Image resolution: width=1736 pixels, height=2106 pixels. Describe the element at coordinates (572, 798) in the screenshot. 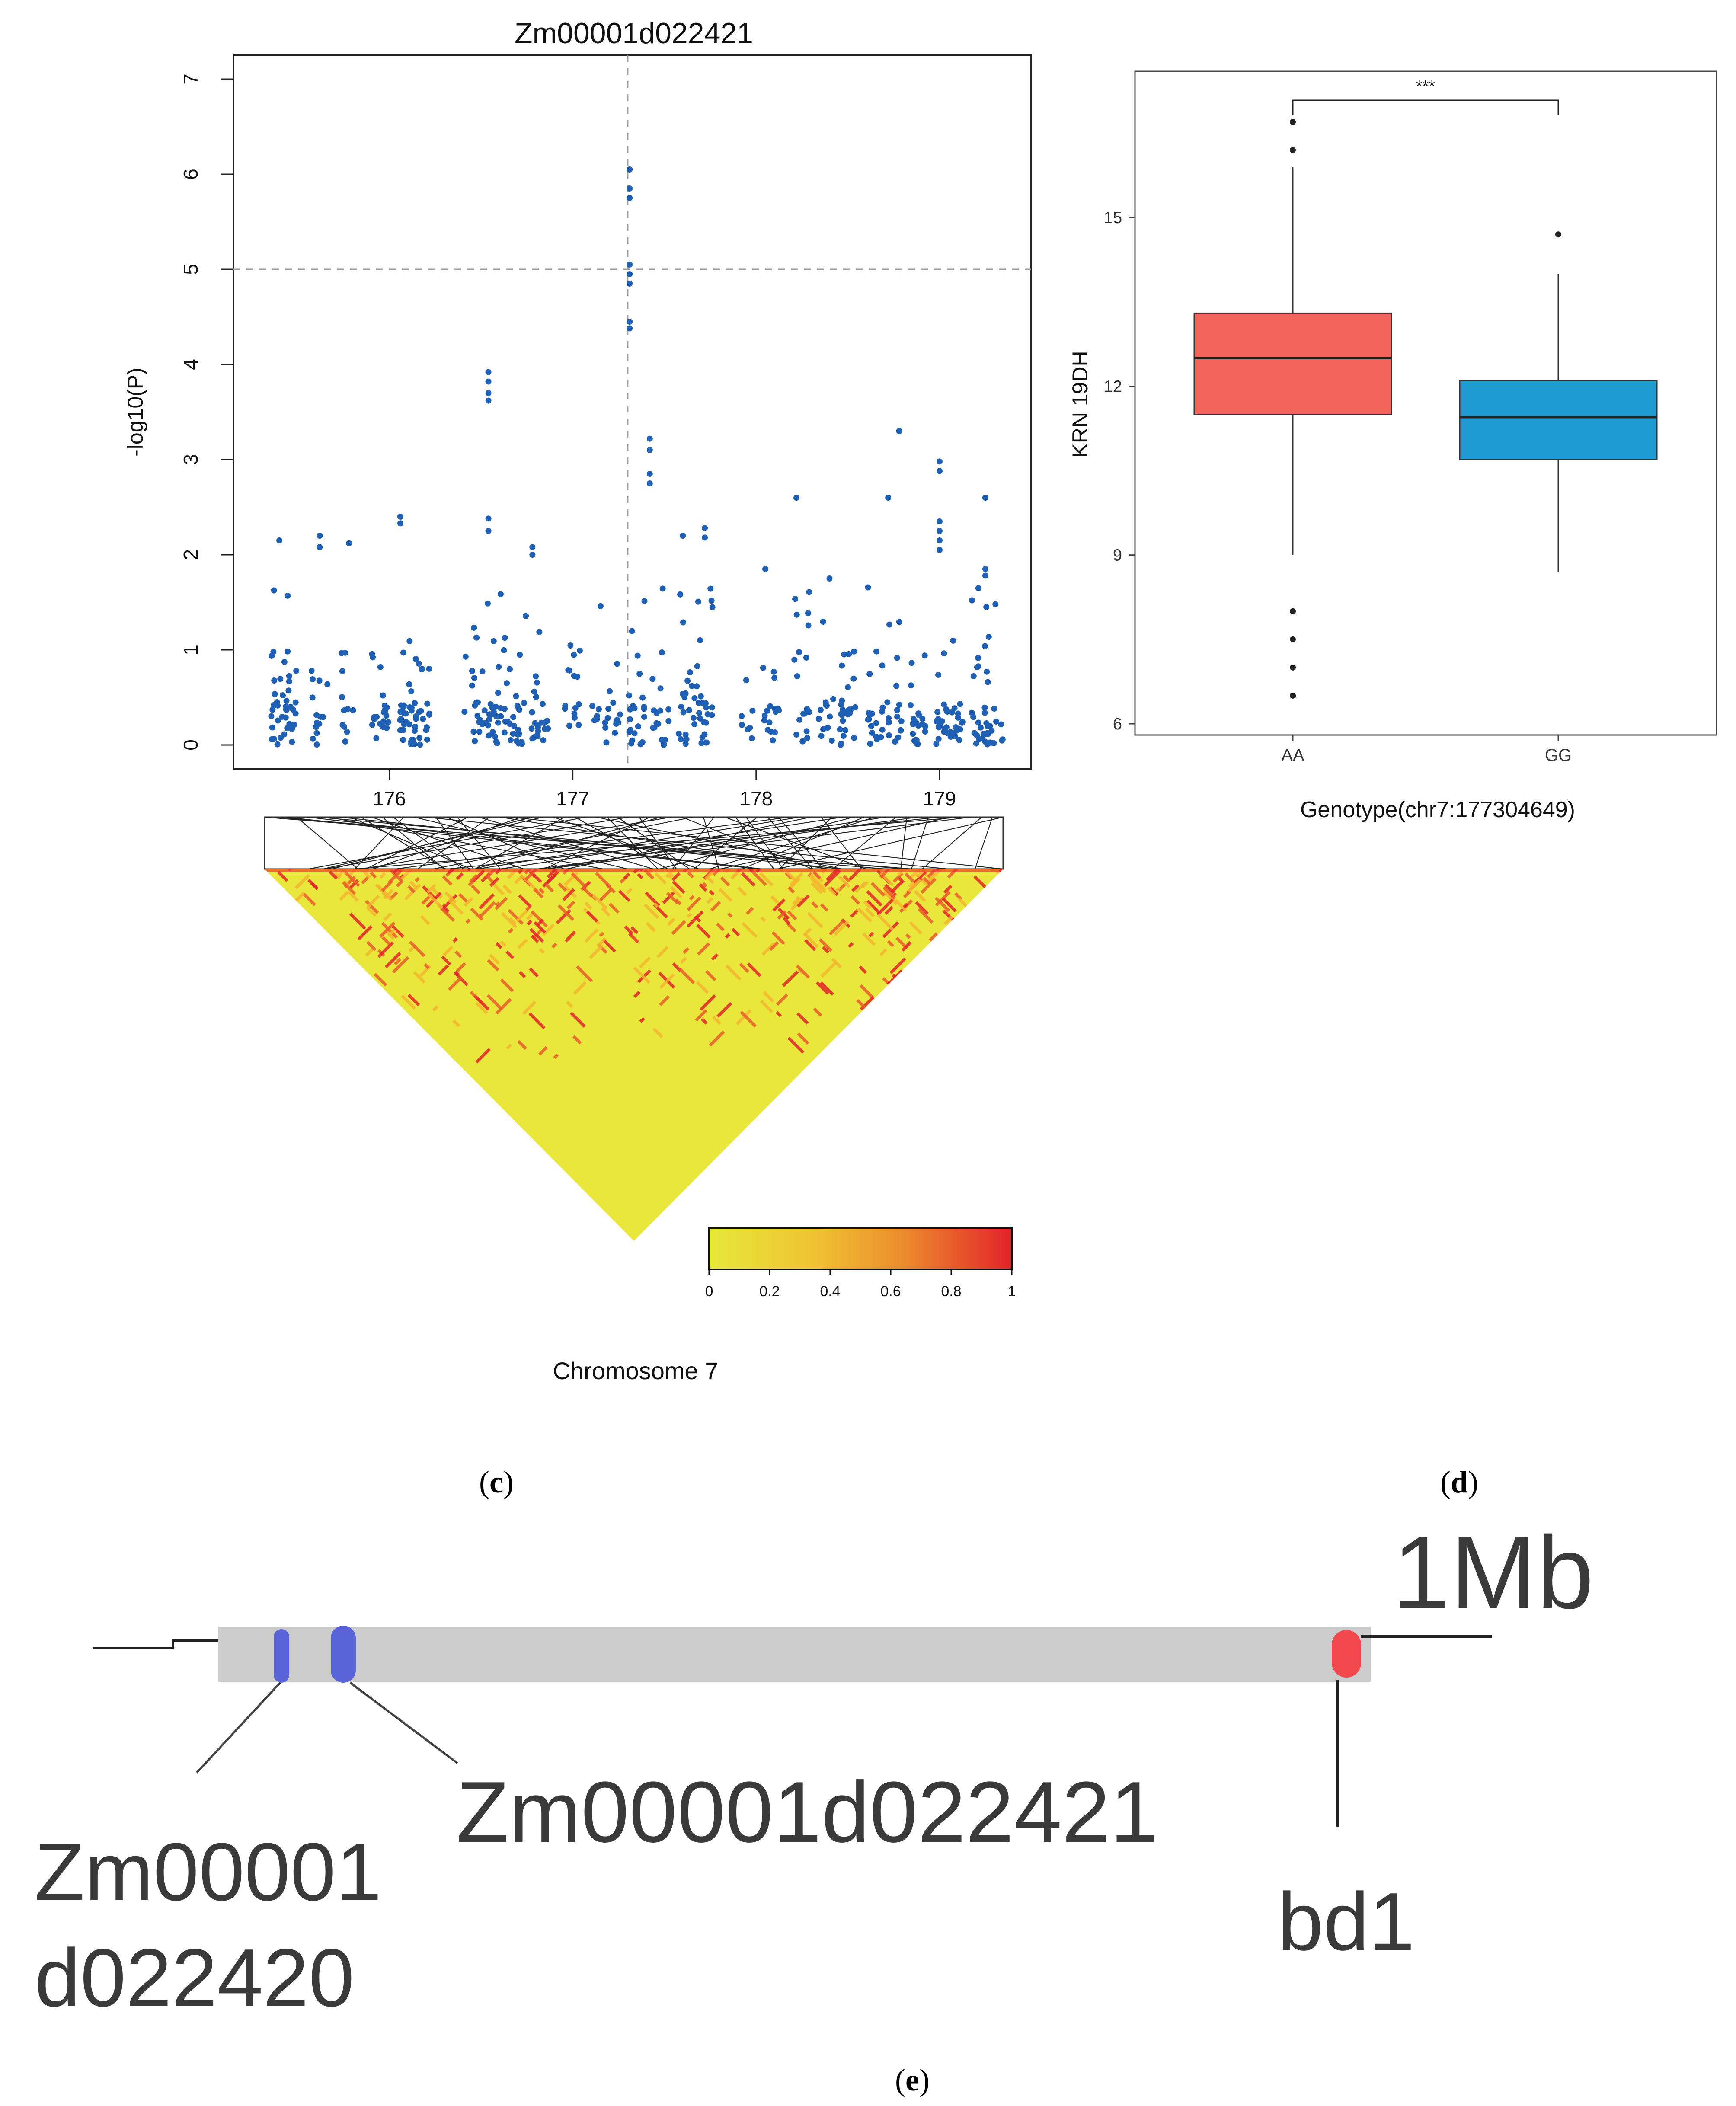

I see `x-tick-label: 177` at that location.